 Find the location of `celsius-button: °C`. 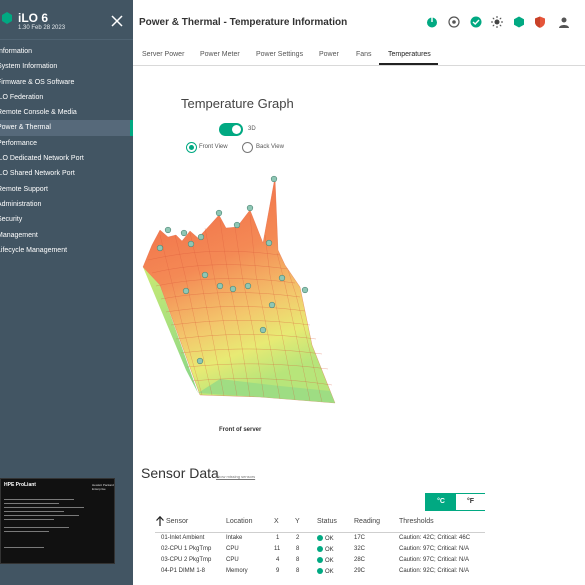

celsius-button: °C is located at coordinates (441, 502).